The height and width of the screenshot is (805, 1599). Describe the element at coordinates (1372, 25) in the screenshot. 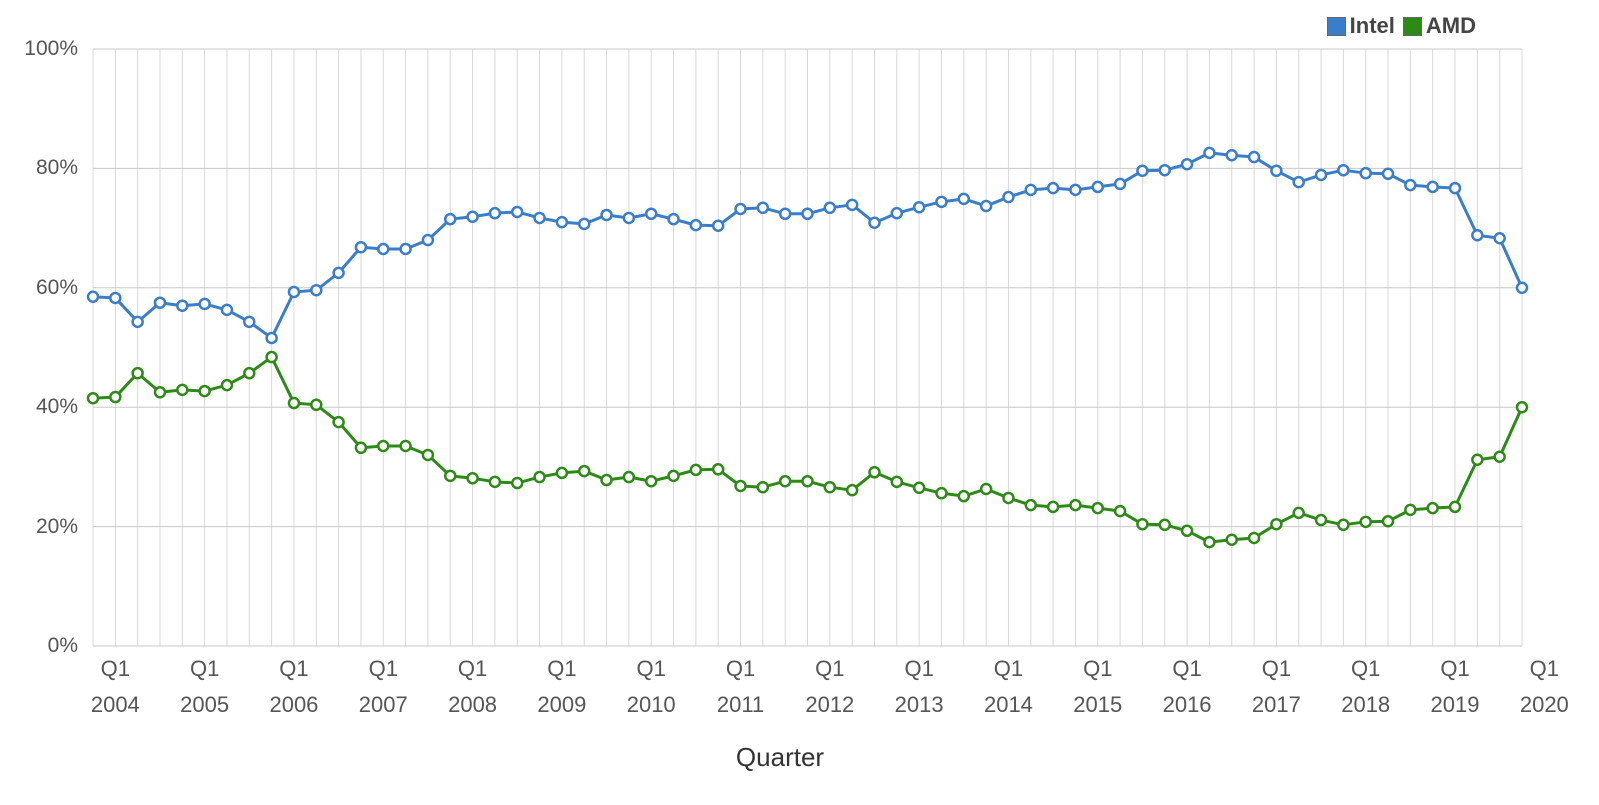

I see `legend-label: Intel` at that location.